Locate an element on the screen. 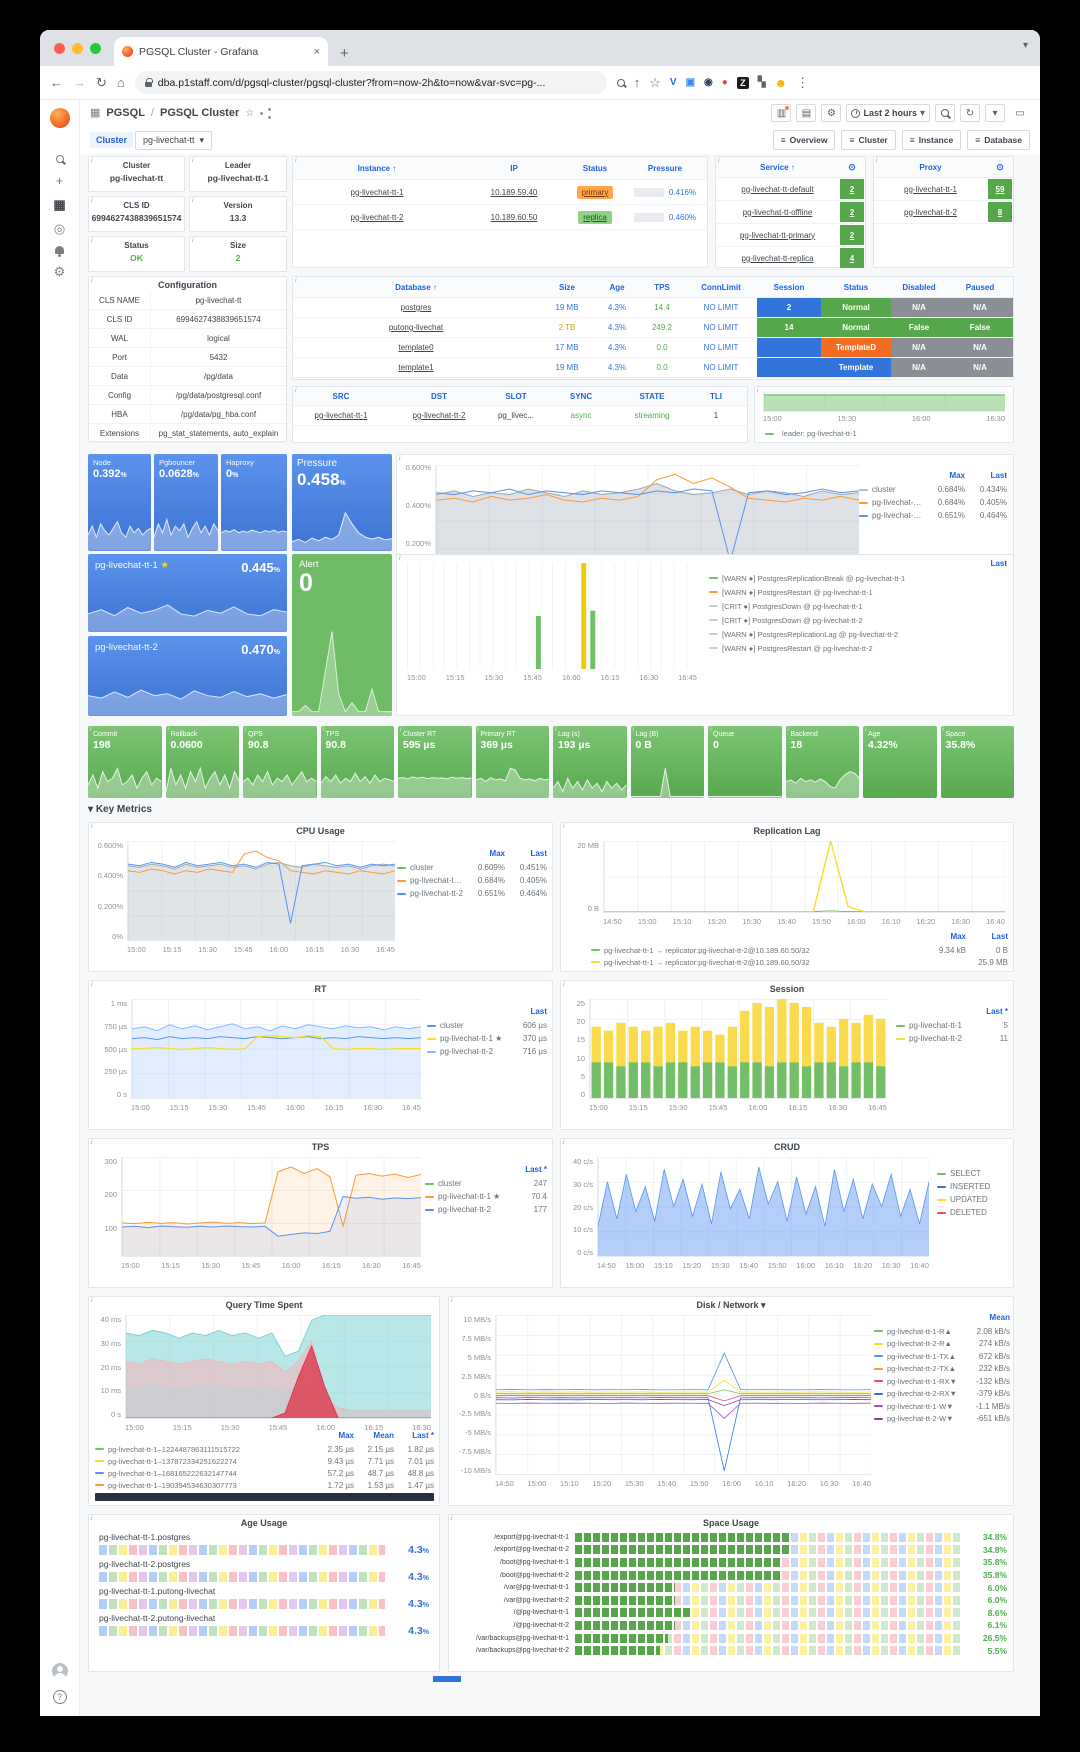 The width and height of the screenshot is (1080, 1752). panel-title: CPU Usage is located at coordinates (320, 831).